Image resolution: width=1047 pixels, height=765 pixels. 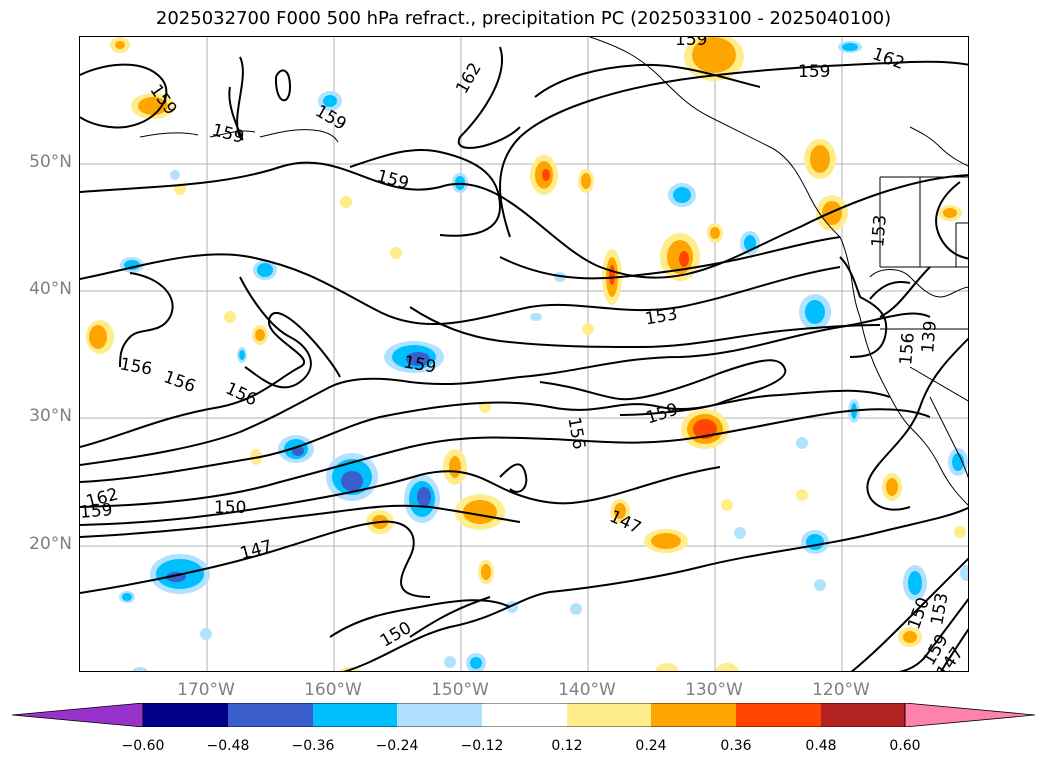 What do you see at coordinates (587, 690) in the screenshot?
I see `lon-label-140w: 140°W` at bounding box center [587, 690].